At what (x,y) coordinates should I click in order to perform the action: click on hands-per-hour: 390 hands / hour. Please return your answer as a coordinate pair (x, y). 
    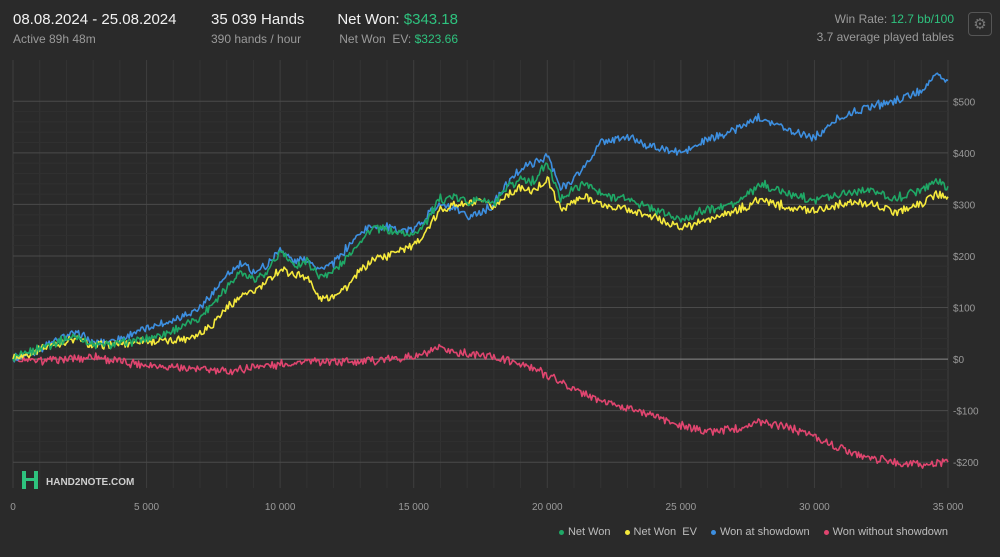
    Looking at the image, I should click on (256, 39).